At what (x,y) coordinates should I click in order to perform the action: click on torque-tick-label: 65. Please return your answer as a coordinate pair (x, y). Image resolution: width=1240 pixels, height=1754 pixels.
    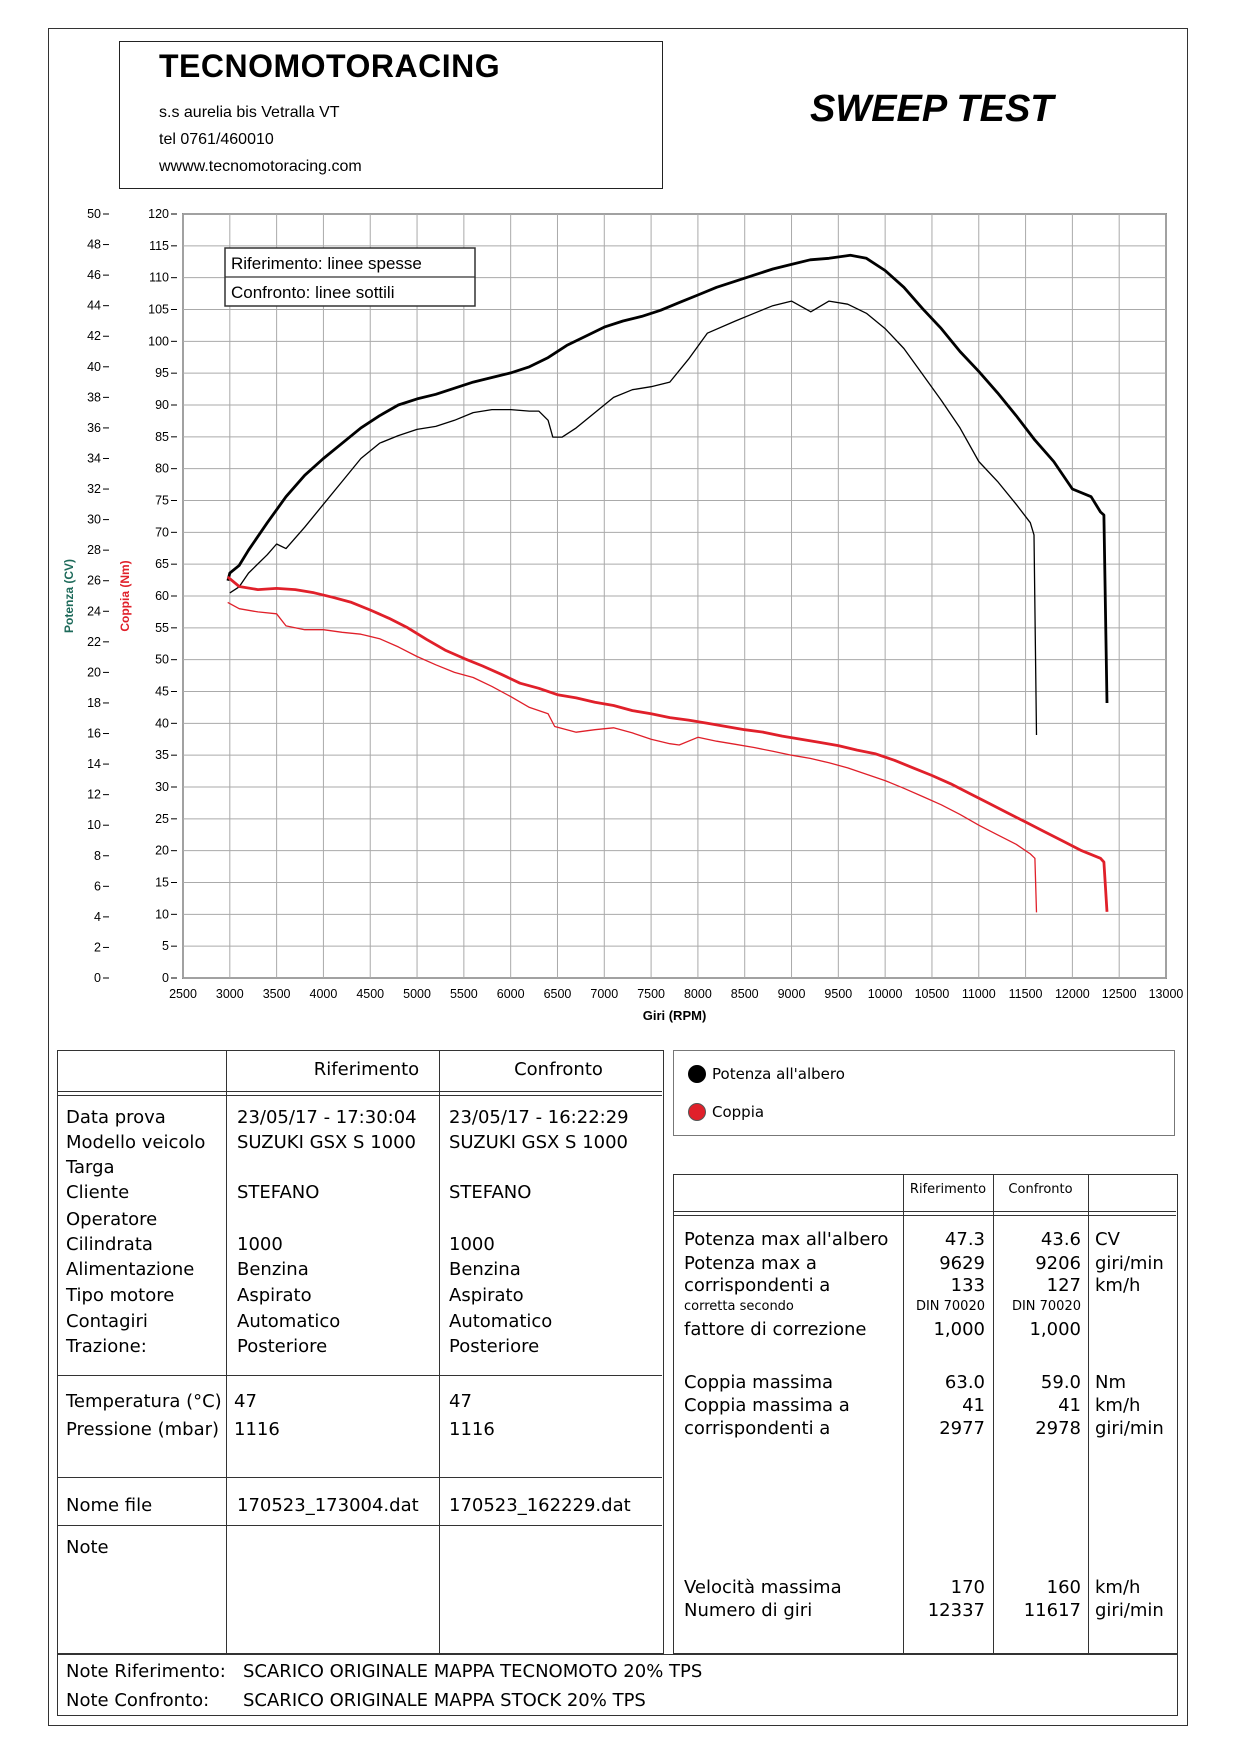
    Looking at the image, I should click on (162, 564).